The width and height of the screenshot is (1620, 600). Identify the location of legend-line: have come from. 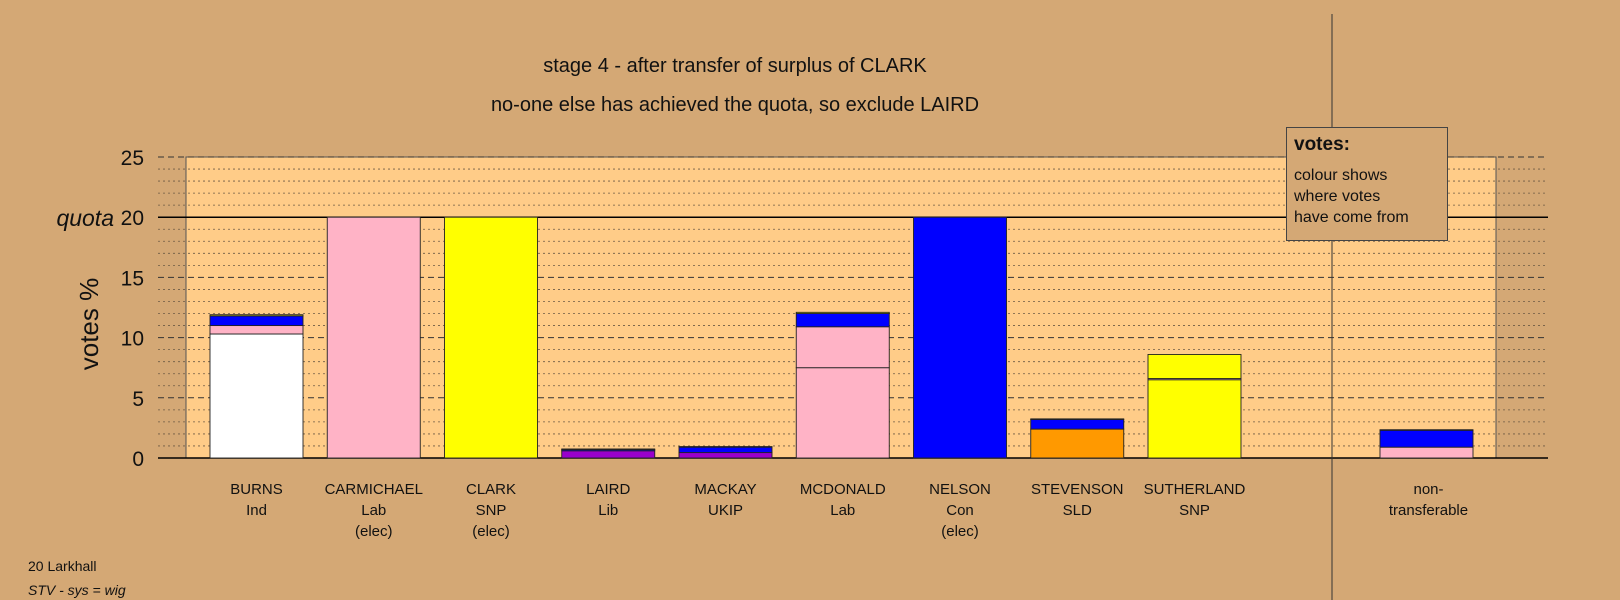
(1351, 217).